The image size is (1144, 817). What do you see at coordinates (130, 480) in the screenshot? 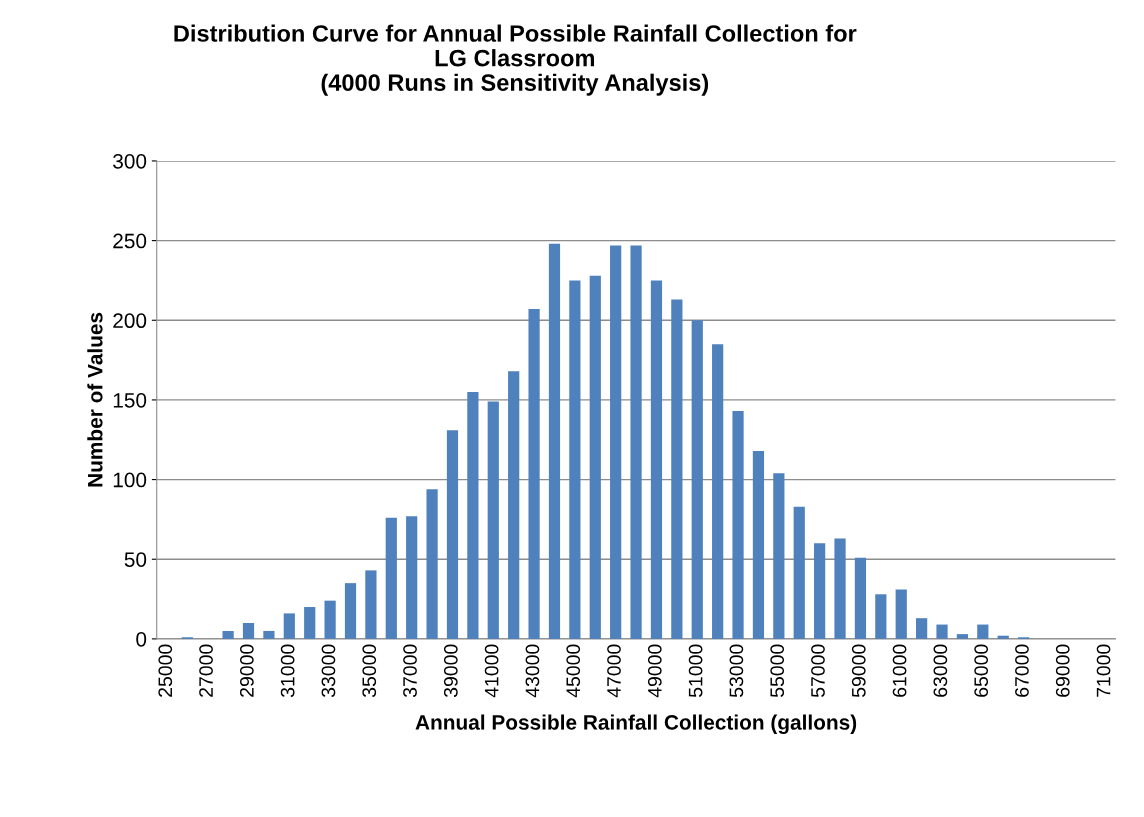
I see `y-tick-label: 100` at bounding box center [130, 480].